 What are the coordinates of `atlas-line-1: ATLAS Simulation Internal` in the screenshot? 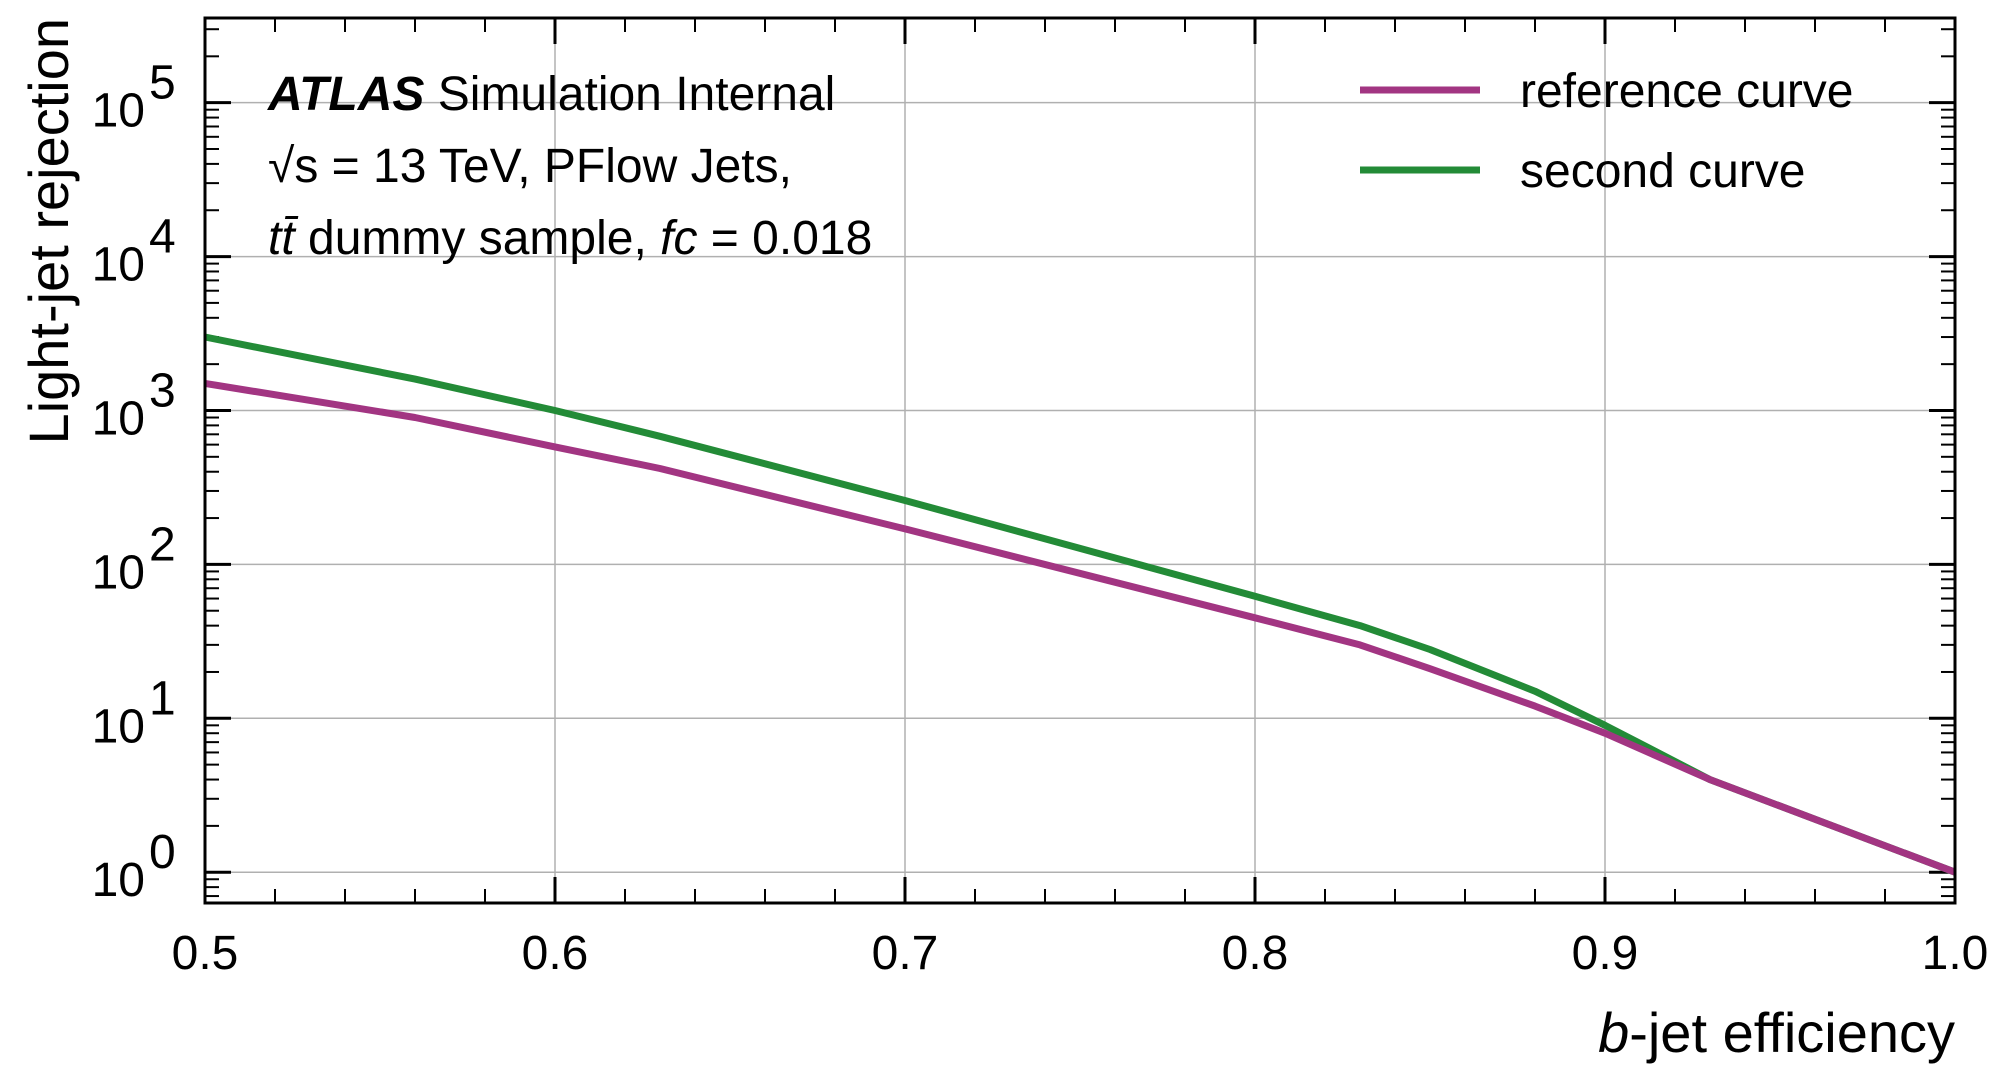 It's located at (551, 94).